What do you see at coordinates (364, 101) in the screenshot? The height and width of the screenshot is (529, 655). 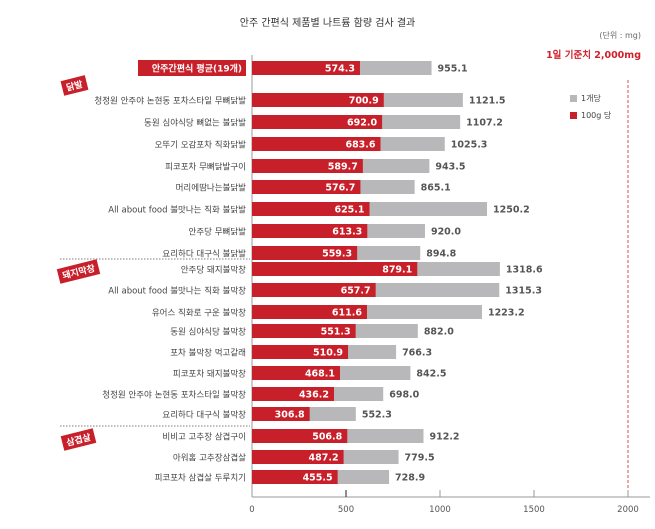 I see `data-label-per-100g: 700.9` at bounding box center [364, 101].